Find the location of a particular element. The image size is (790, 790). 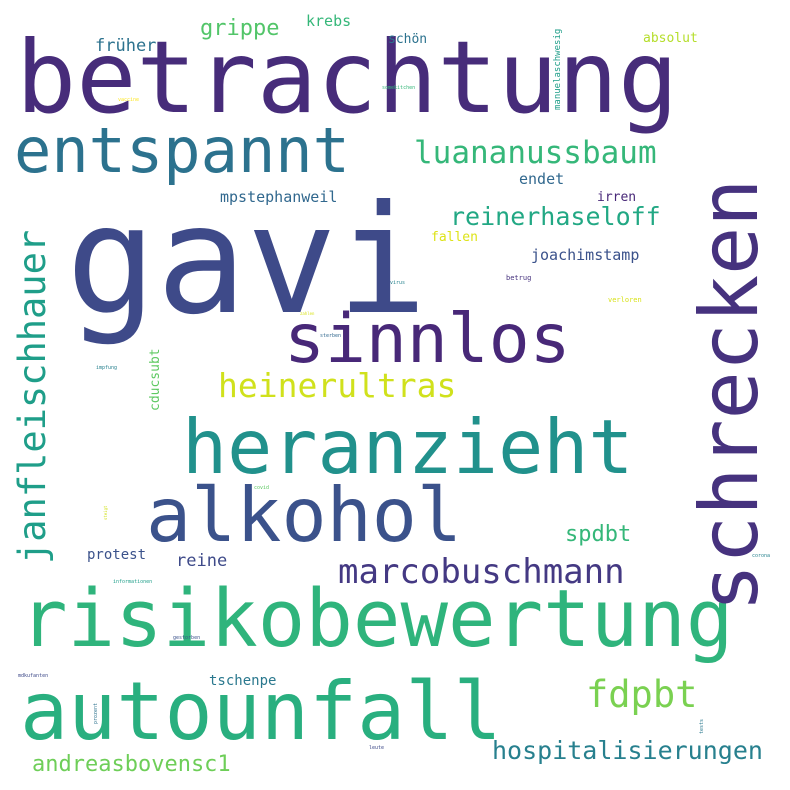

word-tests: tests is located at coordinates (702, 726).